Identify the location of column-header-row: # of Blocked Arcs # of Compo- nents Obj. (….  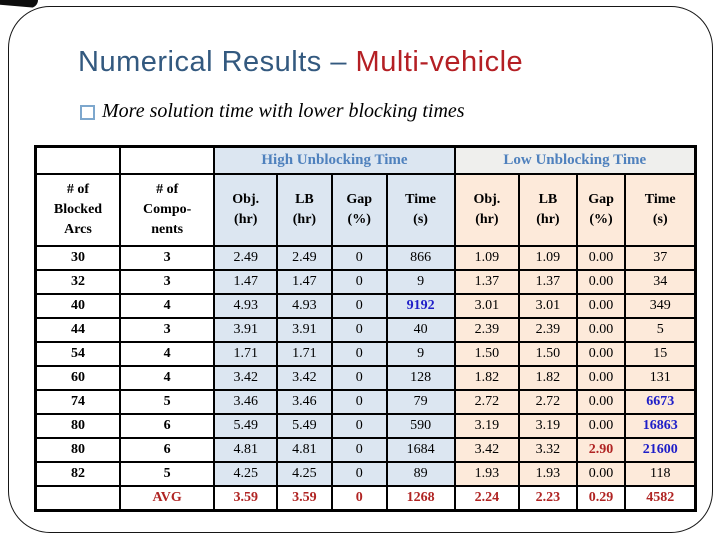
(365, 210).